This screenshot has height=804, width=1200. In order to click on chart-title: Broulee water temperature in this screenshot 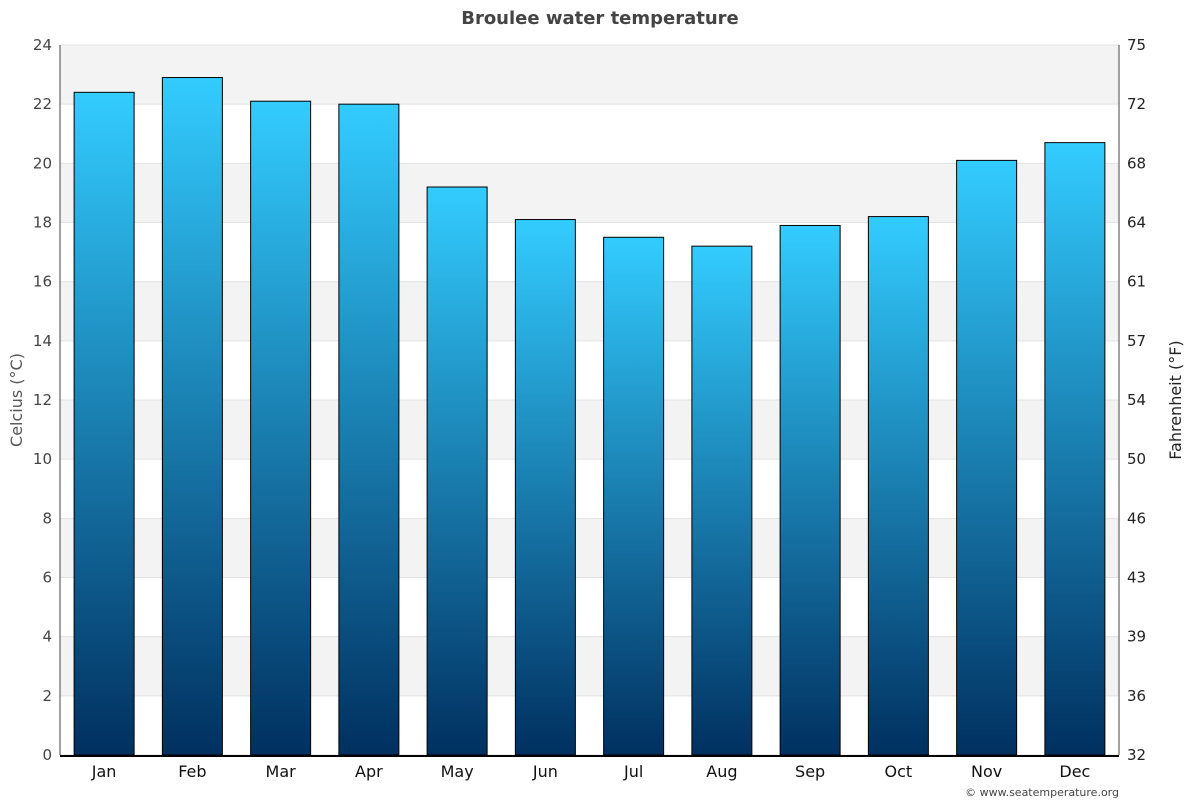, I will do `click(600, 18)`.